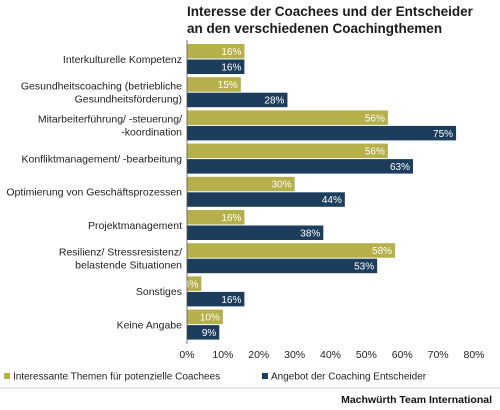 Image resolution: width=500 pixels, height=410 pixels. Describe the element at coordinates (128, 266) in the screenshot. I see `category-label-6-line-2: belastende Situationen` at that location.